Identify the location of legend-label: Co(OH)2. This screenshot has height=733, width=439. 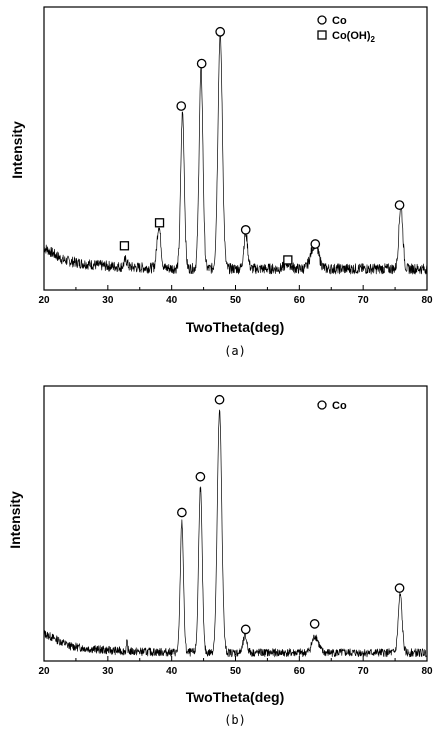
(354, 37).